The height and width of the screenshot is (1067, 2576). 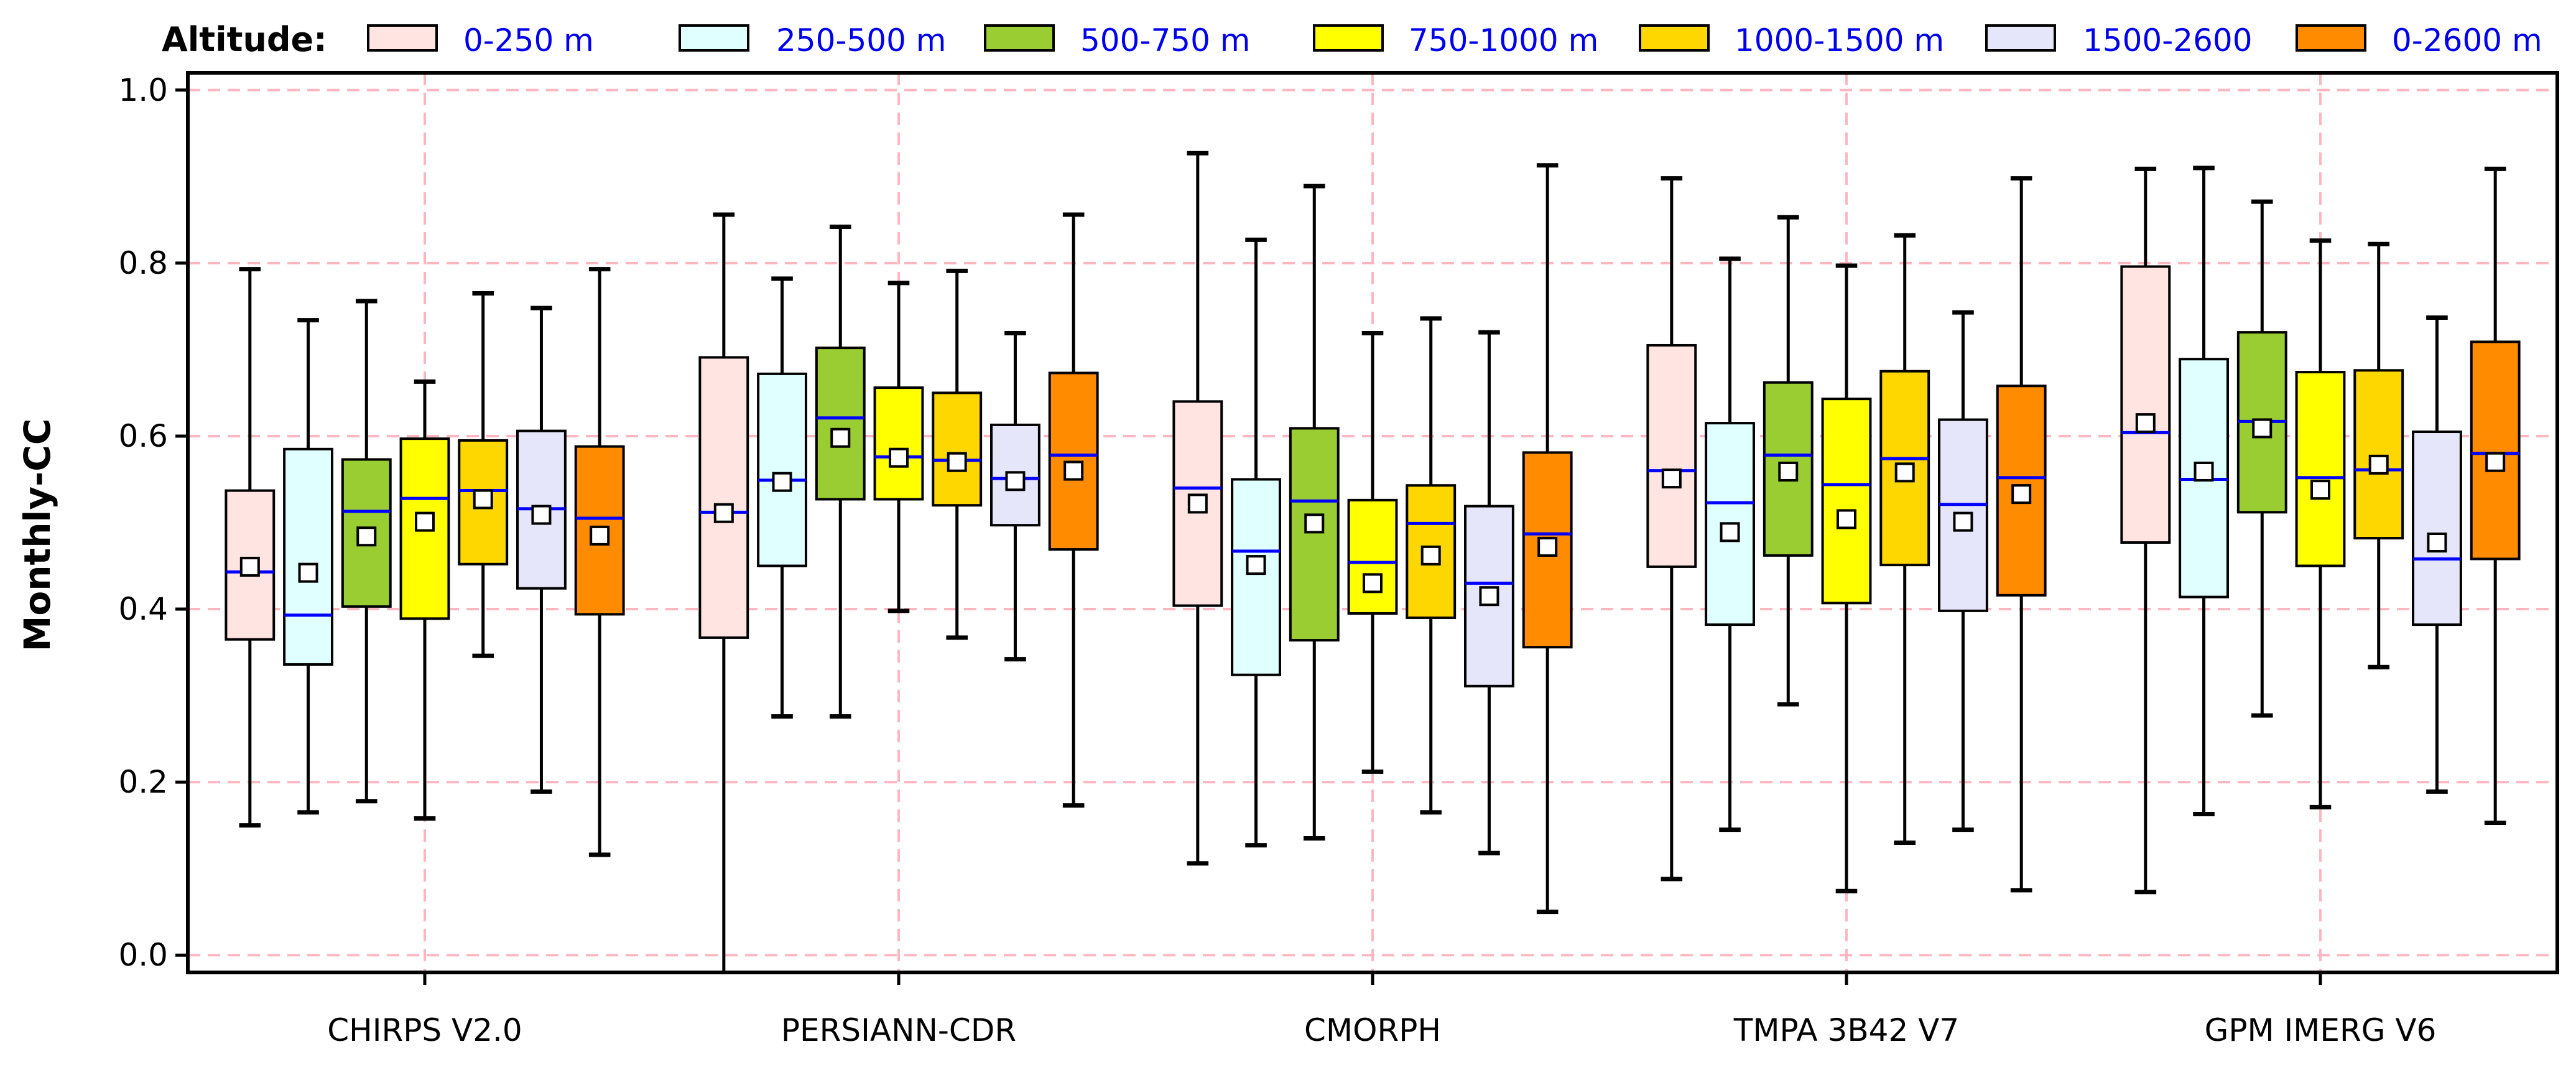 What do you see at coordinates (1166, 40) in the screenshot?
I see `legend-label-2: 500-750 m` at bounding box center [1166, 40].